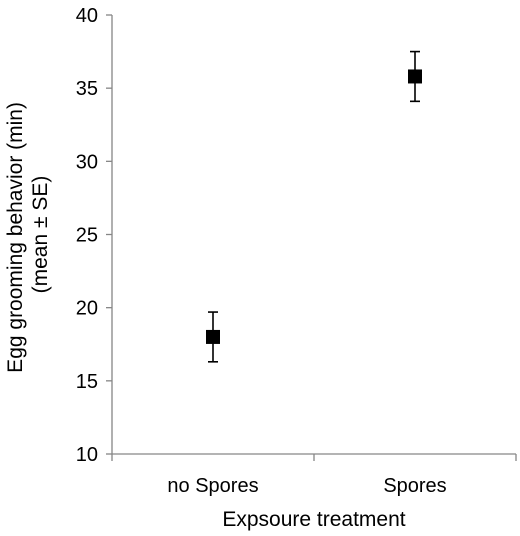  Describe the element at coordinates (28, 234) in the screenshot. I see `y-axis-title: Egg grooming behavior (min) (mean ± SE)` at that location.